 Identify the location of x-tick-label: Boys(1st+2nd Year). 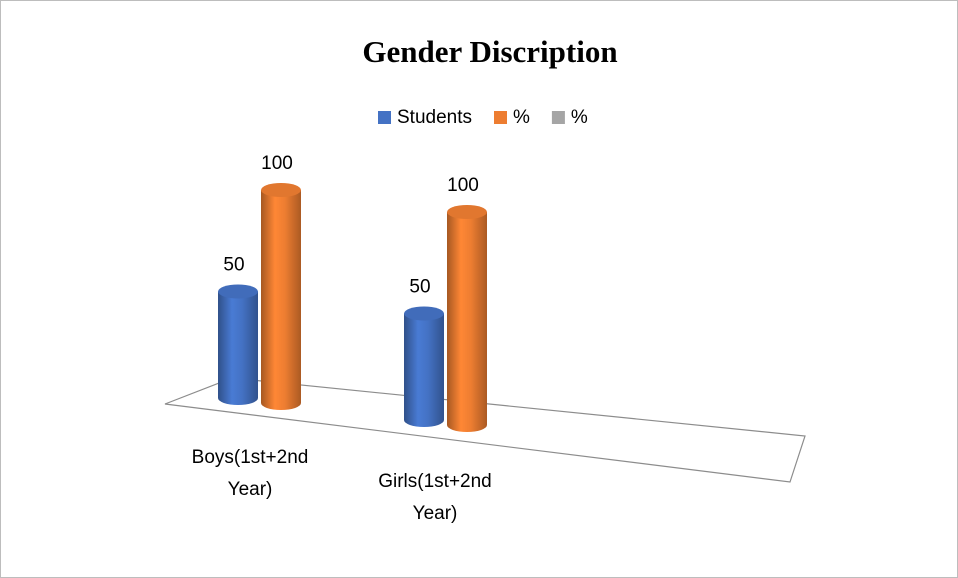
(250, 473).